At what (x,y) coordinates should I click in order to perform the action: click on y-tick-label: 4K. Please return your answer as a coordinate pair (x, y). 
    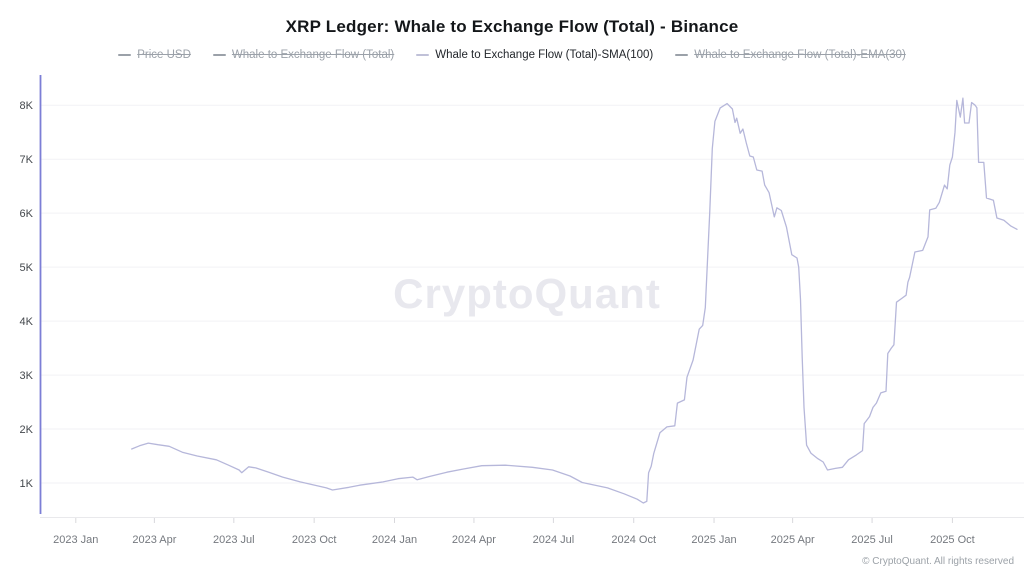
    Looking at the image, I should click on (27, 322).